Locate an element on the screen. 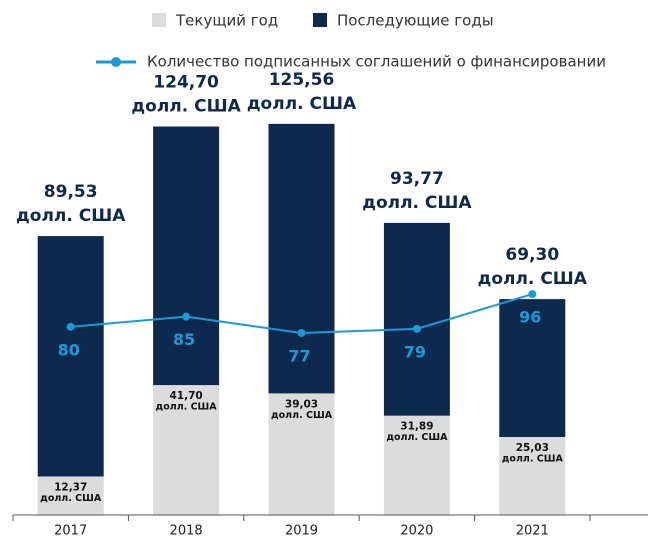 This screenshot has height=539, width=661. legend-label: Последующие годы is located at coordinates (415, 21).